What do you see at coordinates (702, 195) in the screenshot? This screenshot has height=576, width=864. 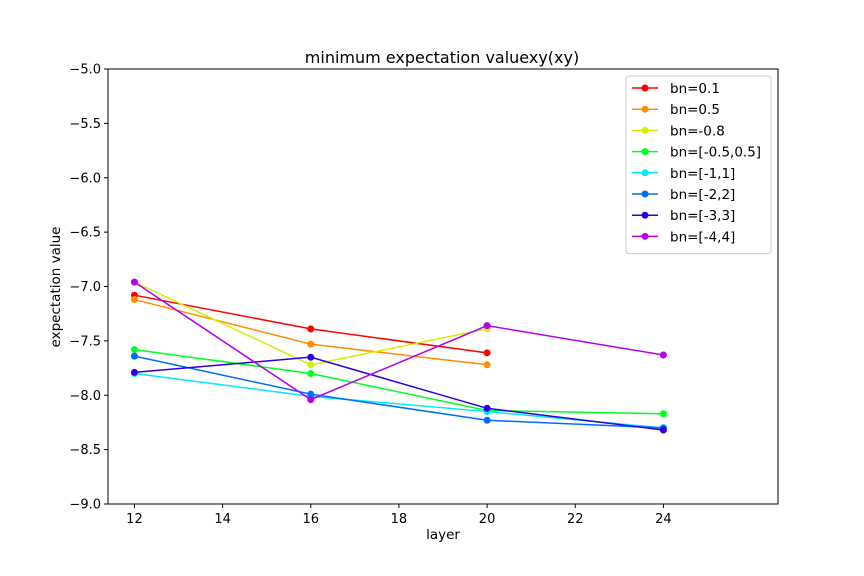 I see `legend-label: bn=[-2,2]` at bounding box center [702, 195].